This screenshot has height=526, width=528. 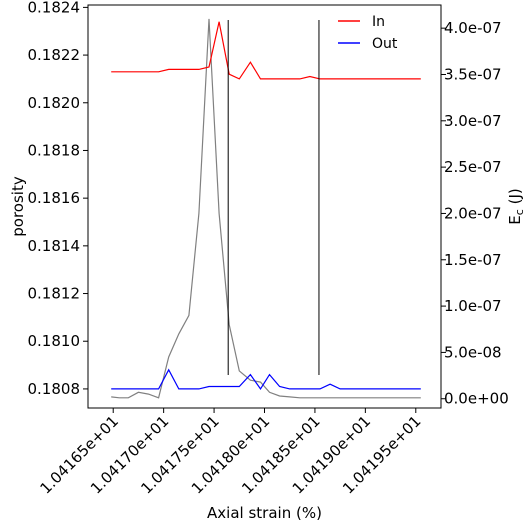 I want to click on y-left-tick-label: 0.1818, so click(x=54, y=150).